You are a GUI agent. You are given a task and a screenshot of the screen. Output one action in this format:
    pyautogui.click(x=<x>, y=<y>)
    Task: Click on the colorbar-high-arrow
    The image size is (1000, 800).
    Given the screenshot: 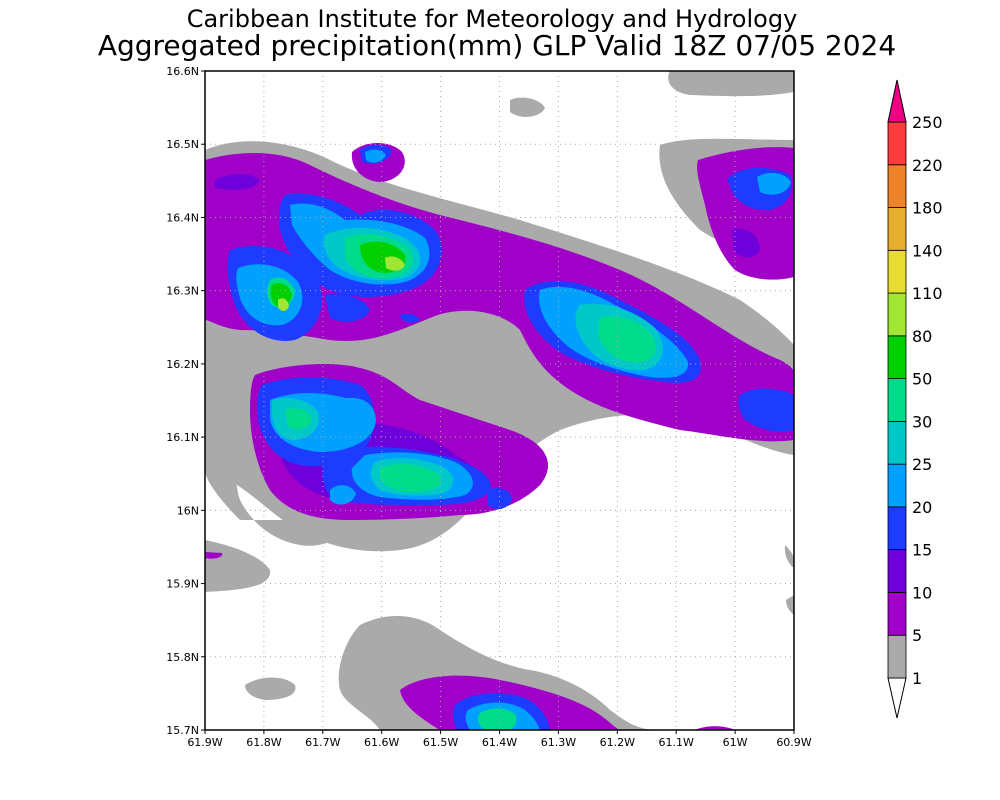 What is the action you would take?
    pyautogui.click(x=897, y=101)
    